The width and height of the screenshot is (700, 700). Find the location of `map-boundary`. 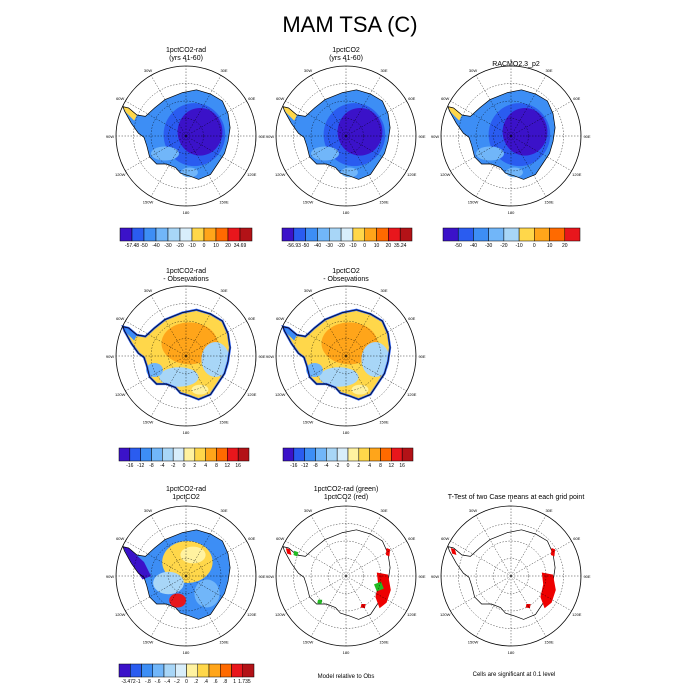

map-boundary is located at coordinates (186, 136).